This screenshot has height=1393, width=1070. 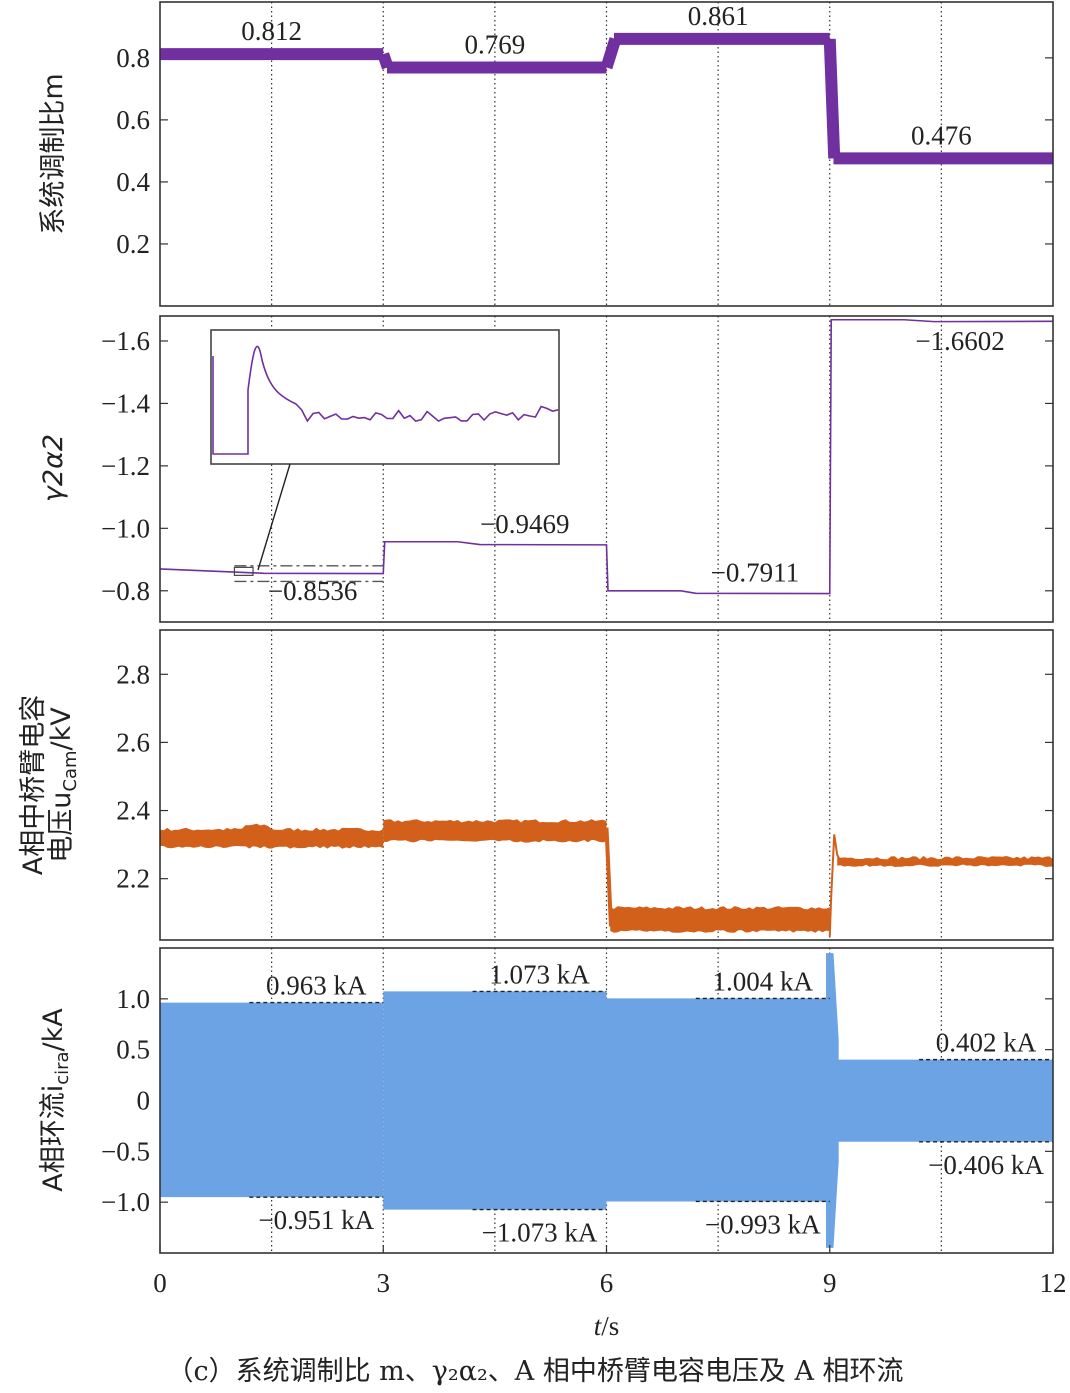 What do you see at coordinates (125, 403) in the screenshot?
I see `y-tick-label: −1.4` at bounding box center [125, 403].